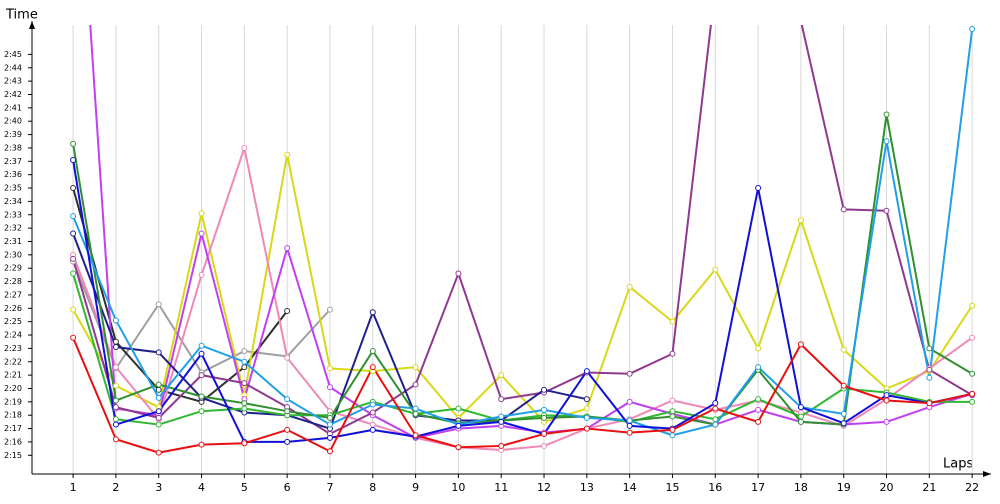 This screenshot has width=1000, height=504. I want to click on y-tick-label: 2:19, so click(13, 401).